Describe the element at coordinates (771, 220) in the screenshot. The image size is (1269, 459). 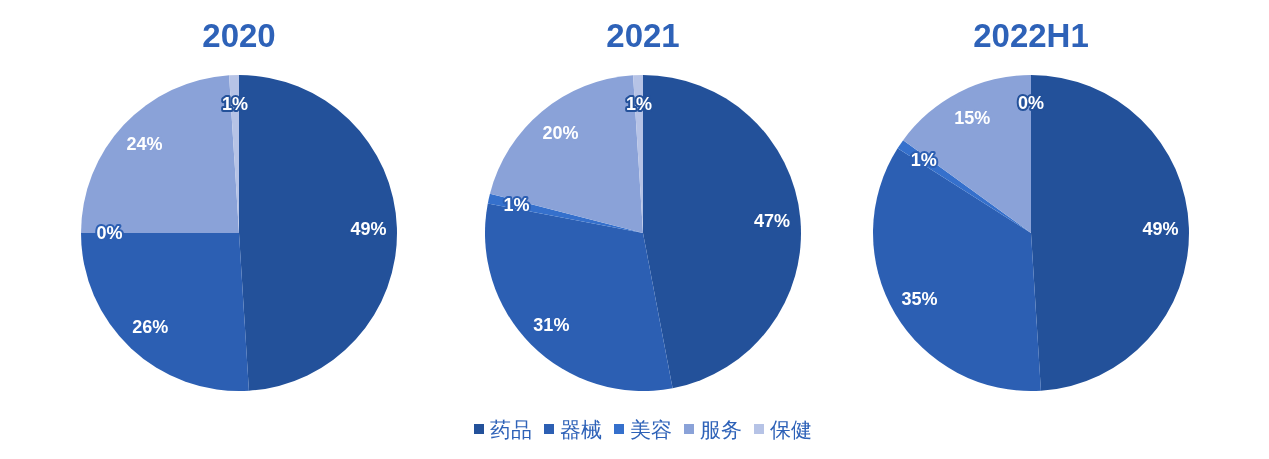
I see `data-label: 47%` at that location.